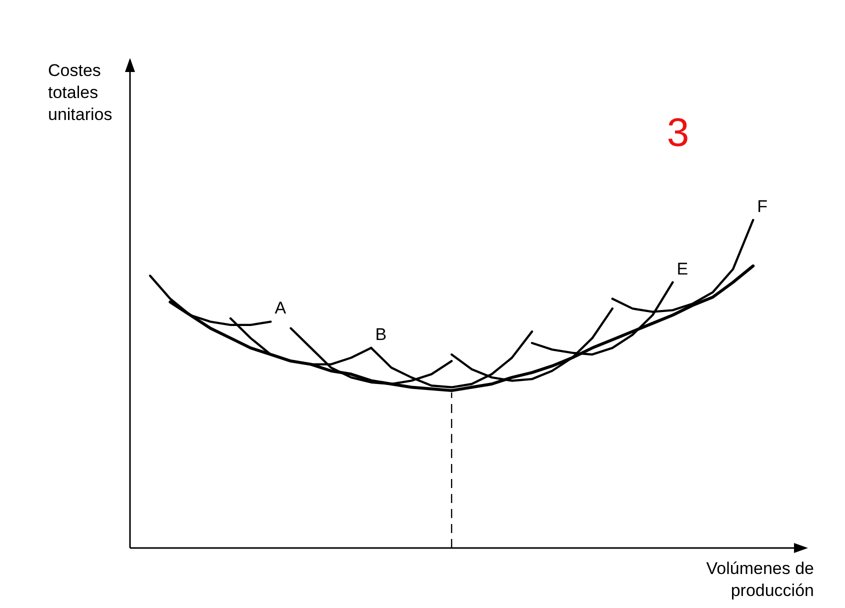 The height and width of the screenshot is (608, 845). I want to click on series-label: B, so click(381, 334).